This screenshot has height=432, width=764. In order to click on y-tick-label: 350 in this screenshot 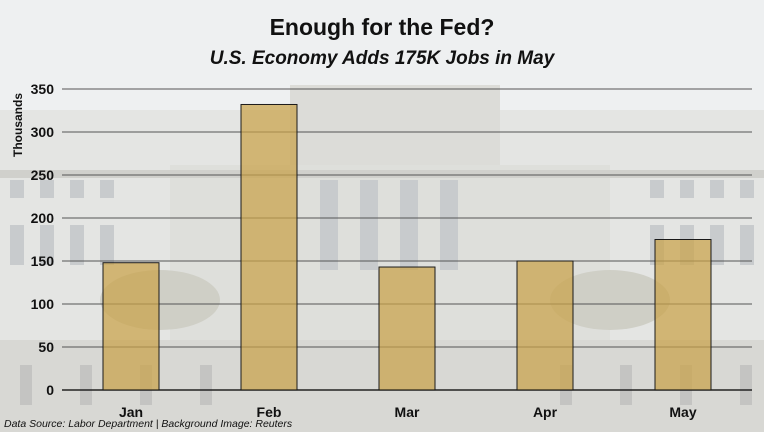, I will do `click(43, 89)`.